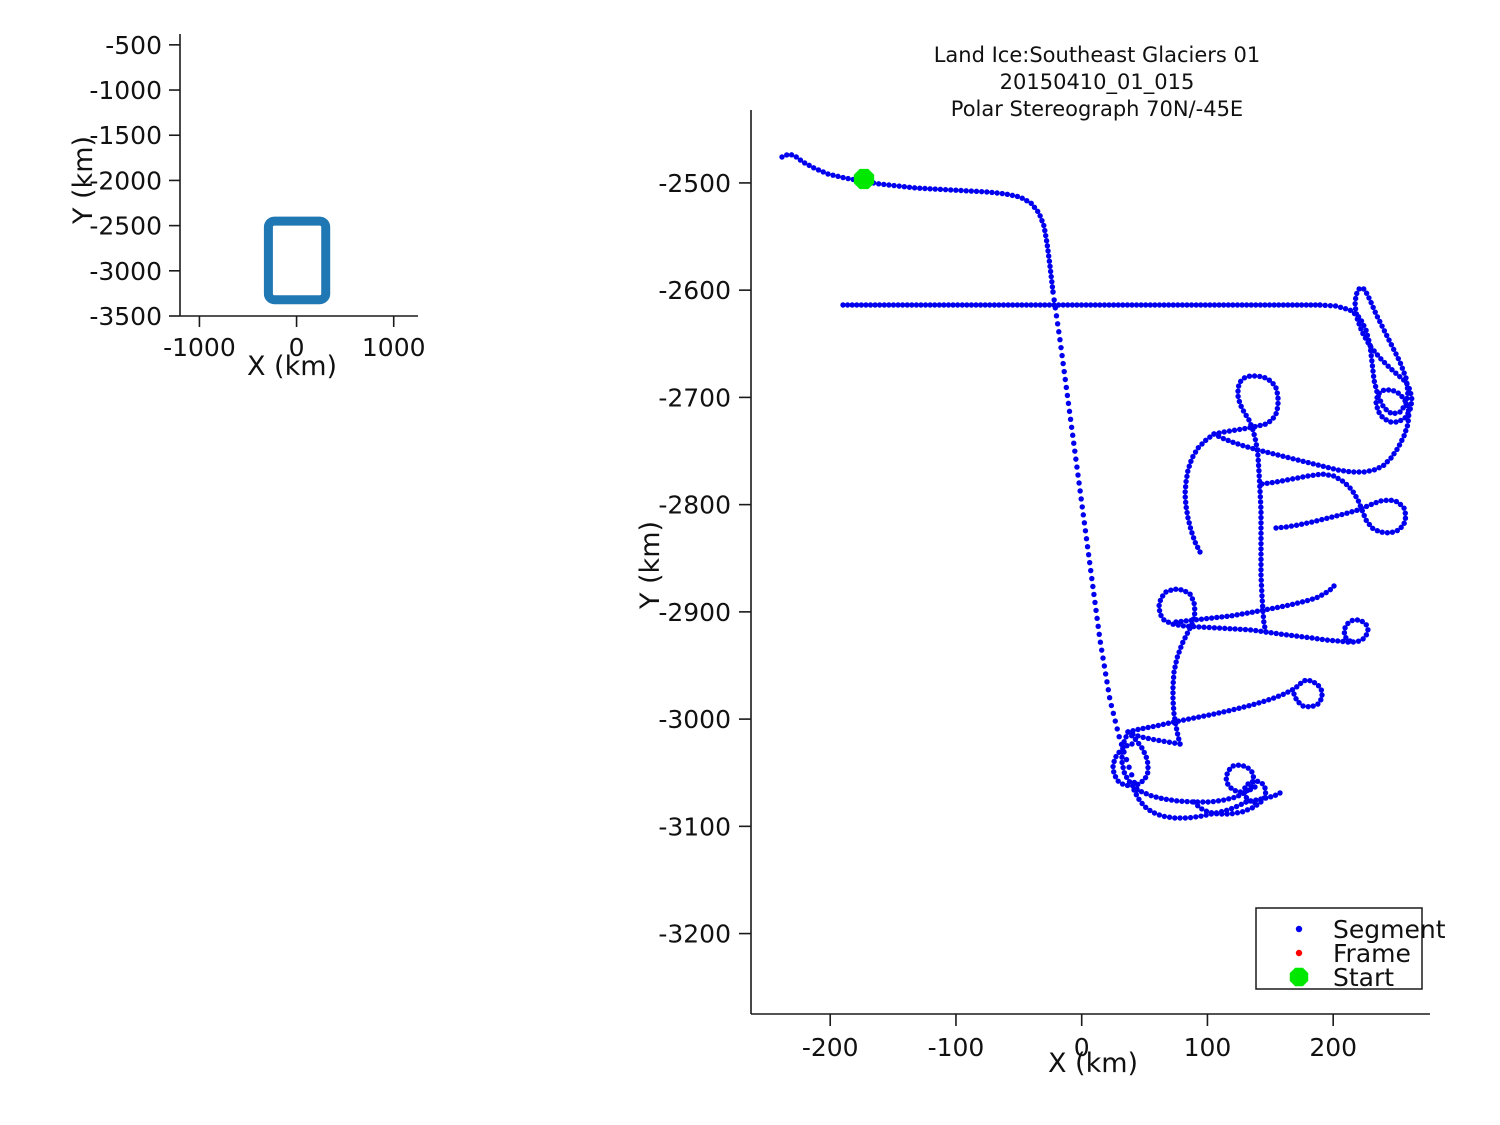  Describe the element at coordinates (294, 339) in the screenshot. I see `inset-x-ticks: -1000 0 1000` at that location.